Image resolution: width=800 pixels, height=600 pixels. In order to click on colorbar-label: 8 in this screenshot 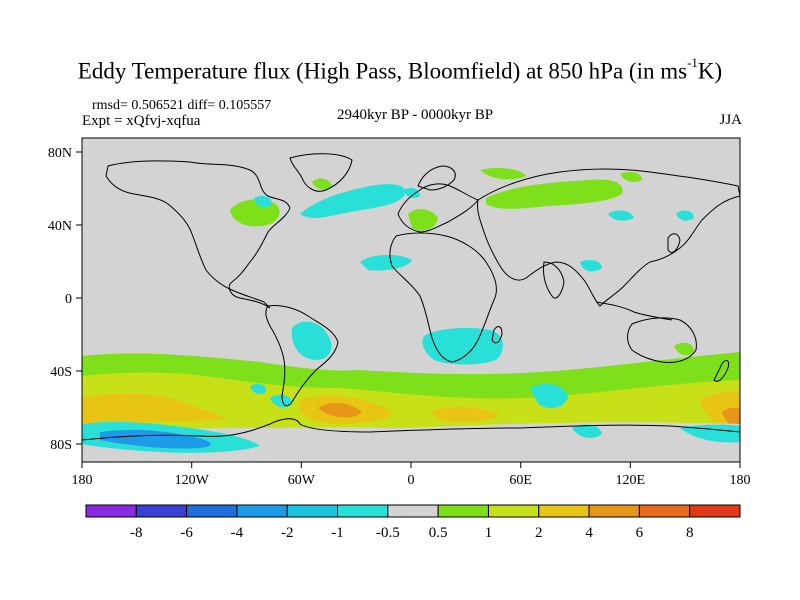, I will do `click(690, 533)`.